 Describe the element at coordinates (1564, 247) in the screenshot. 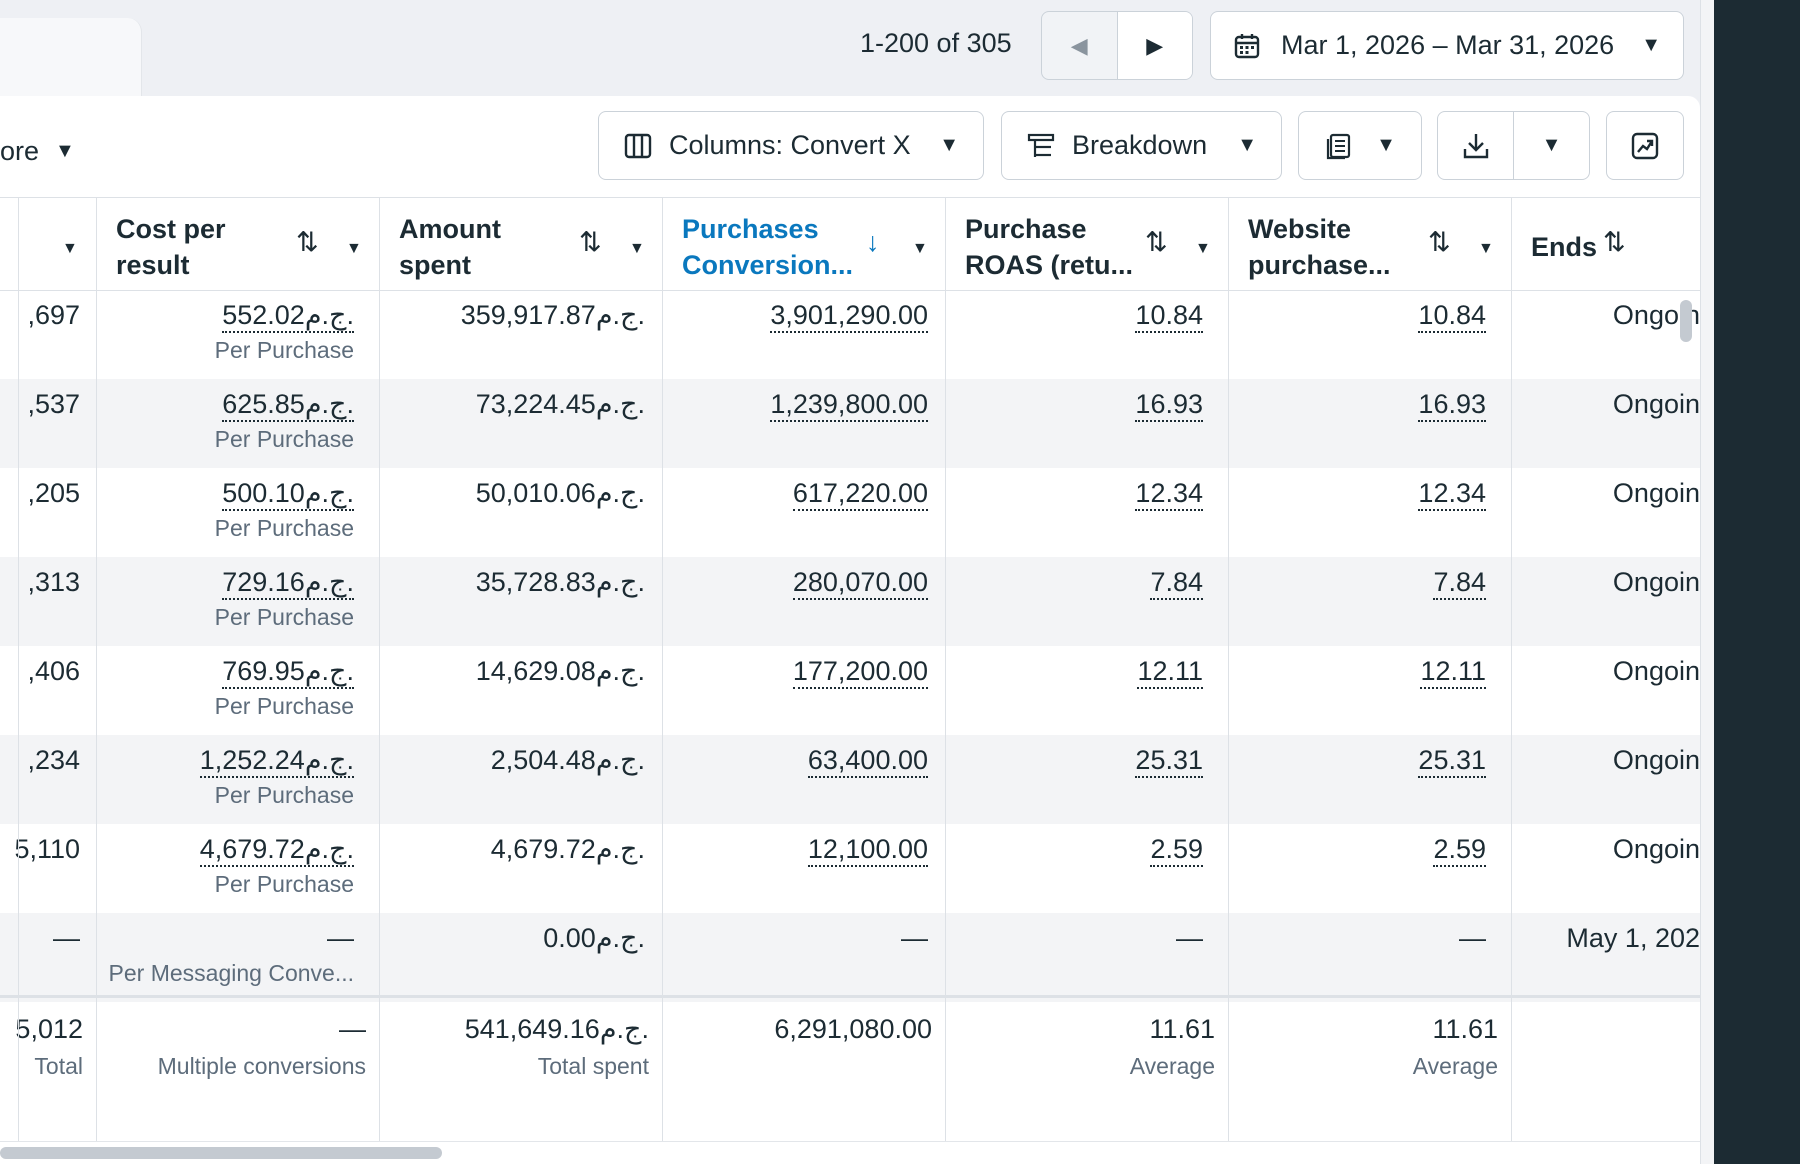

I see `header-line-1: Ends` at that location.